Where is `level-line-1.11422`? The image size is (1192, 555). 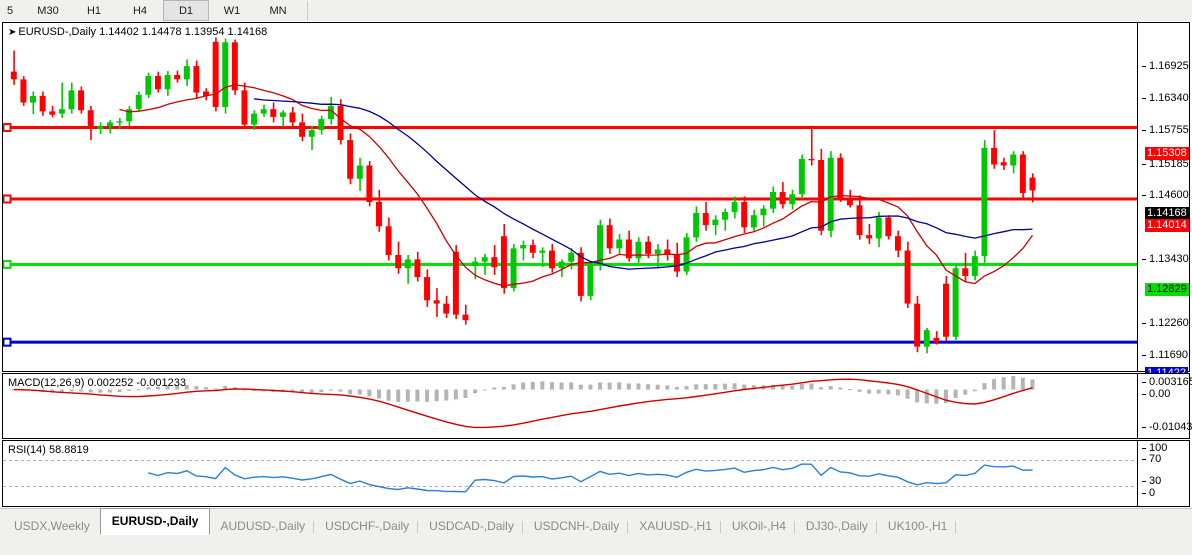
level-line-1.11422 is located at coordinates (570, 342).